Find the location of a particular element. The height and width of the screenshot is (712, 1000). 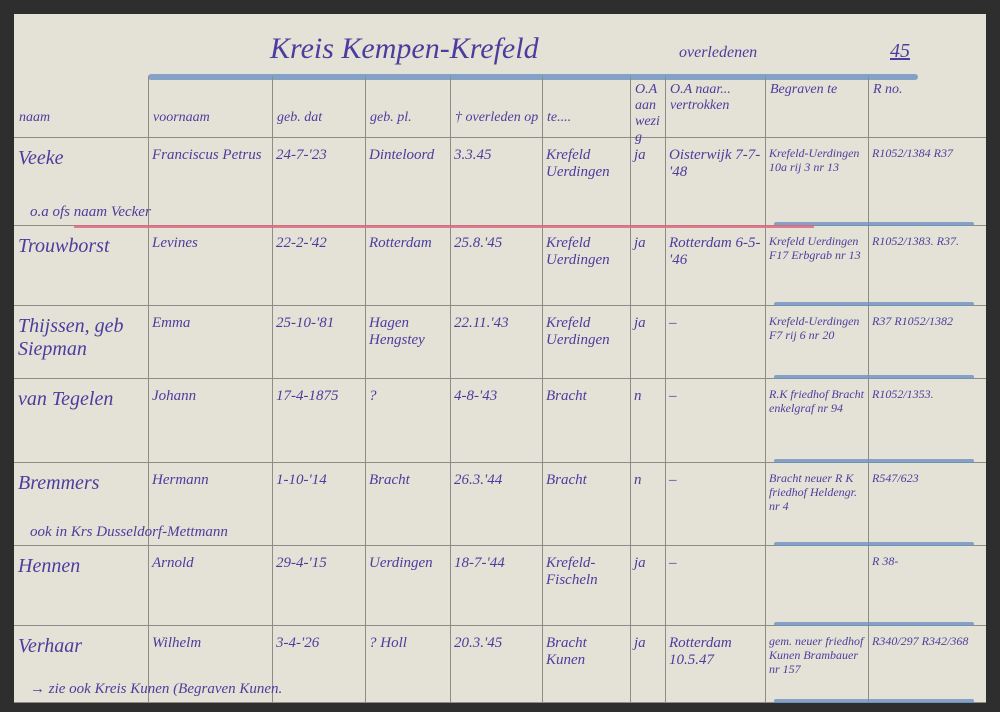

cell-voornaam: Wilhelm is located at coordinates (177, 643).